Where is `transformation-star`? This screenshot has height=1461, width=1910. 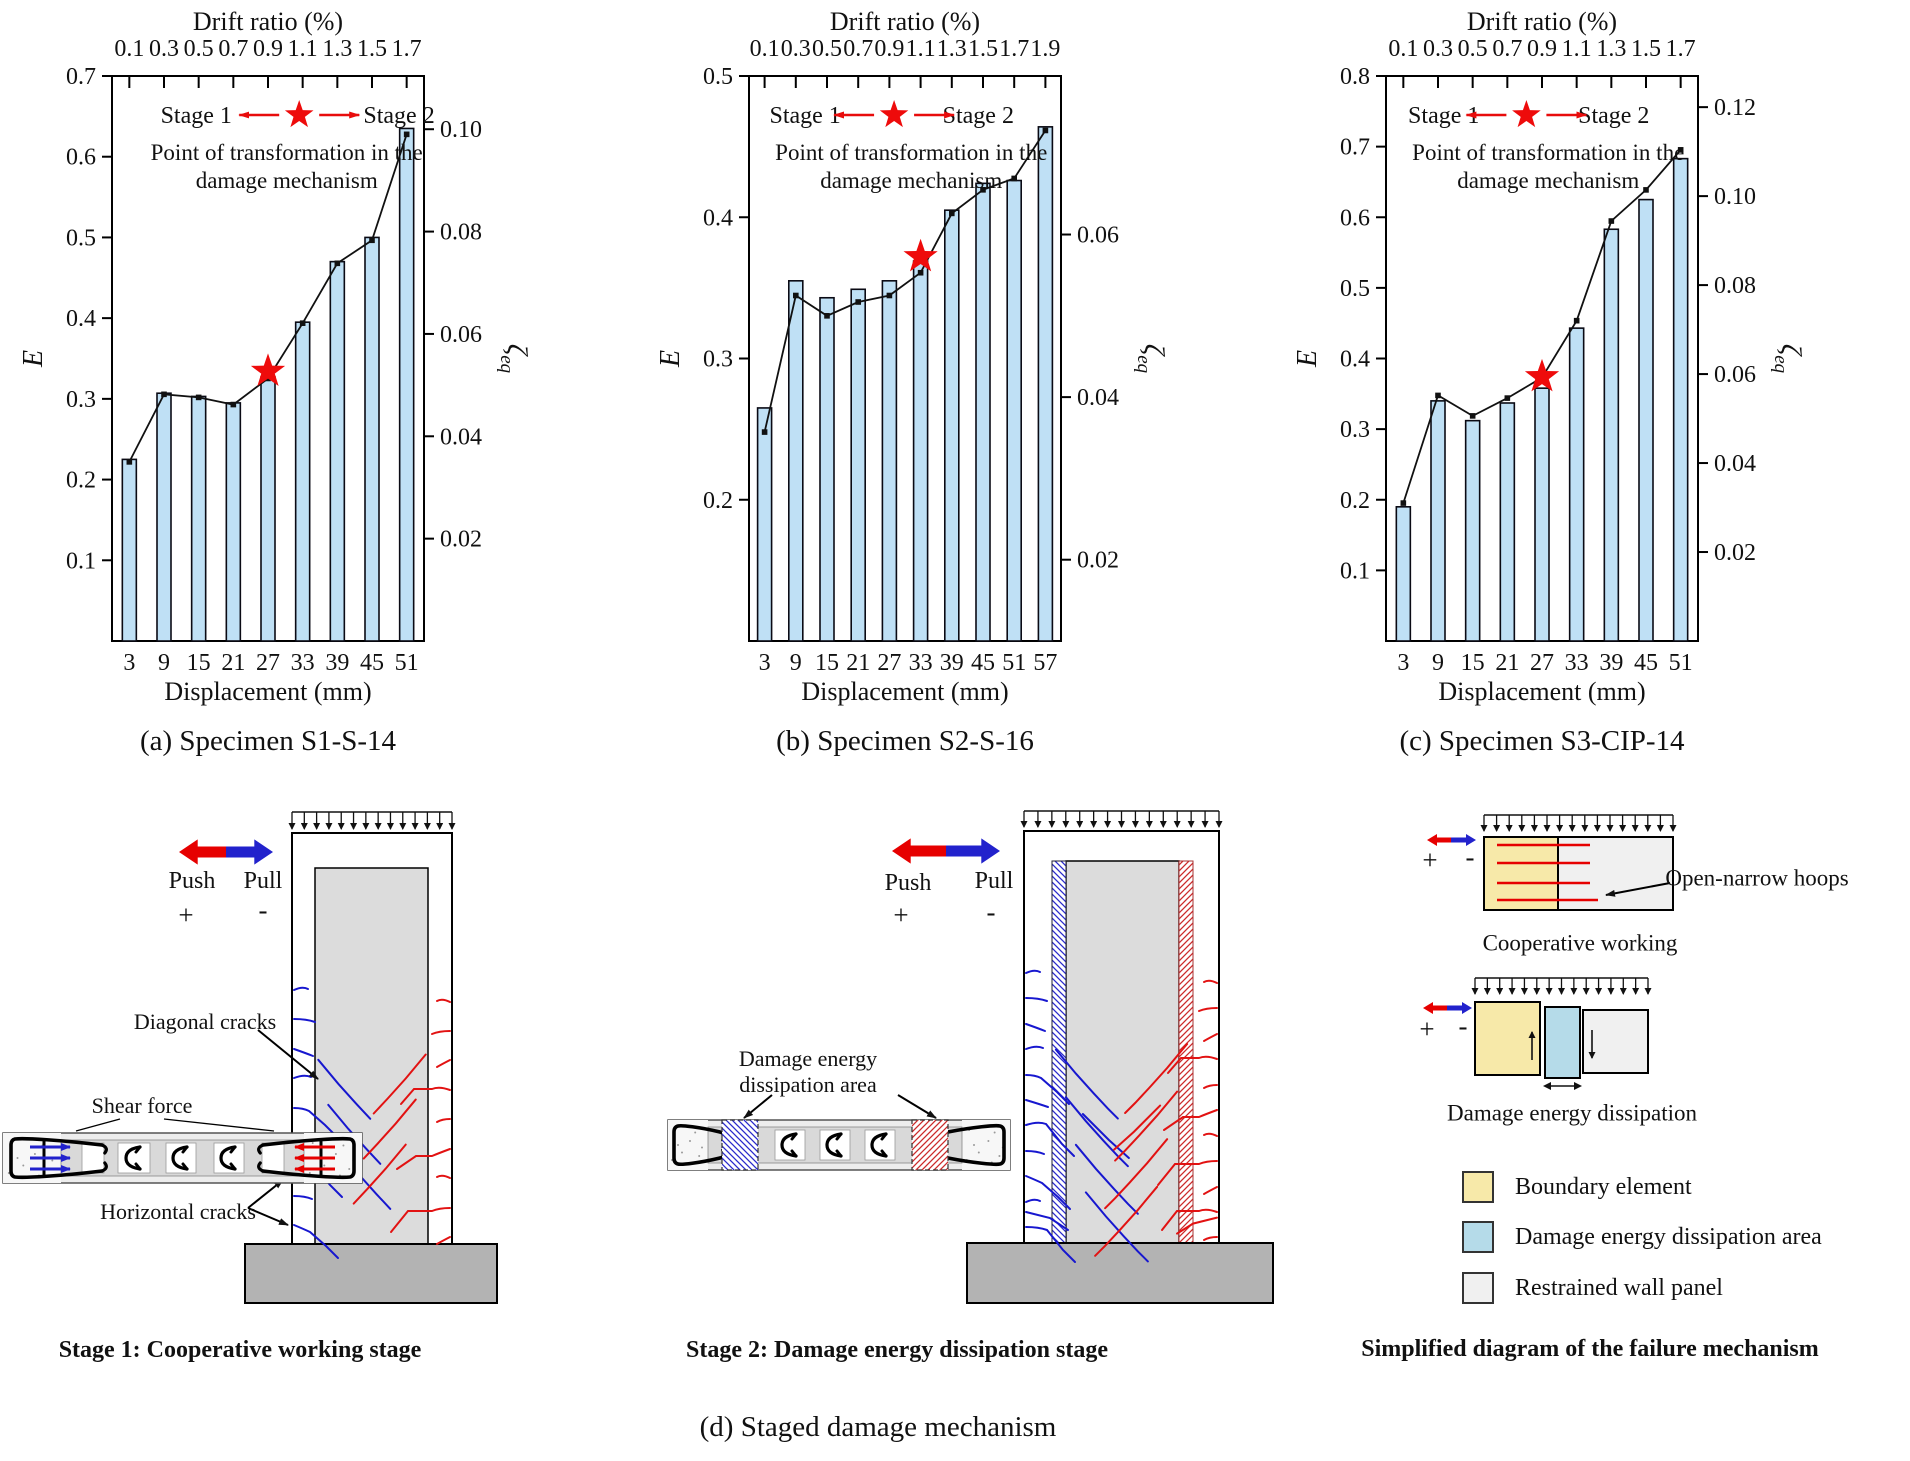
transformation-star is located at coordinates (268, 369).